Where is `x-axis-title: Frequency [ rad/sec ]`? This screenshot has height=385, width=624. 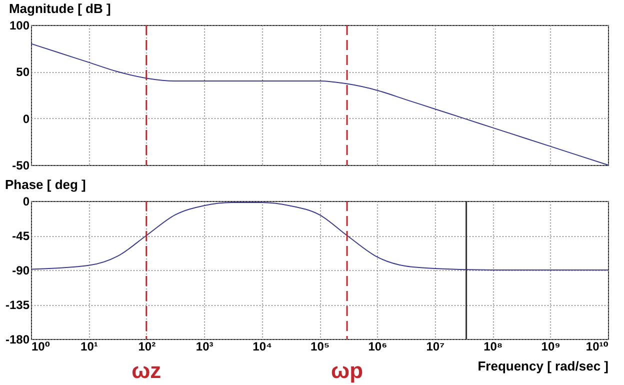
x-axis-title: Frequency [ rad/sec ] is located at coordinates (543, 366).